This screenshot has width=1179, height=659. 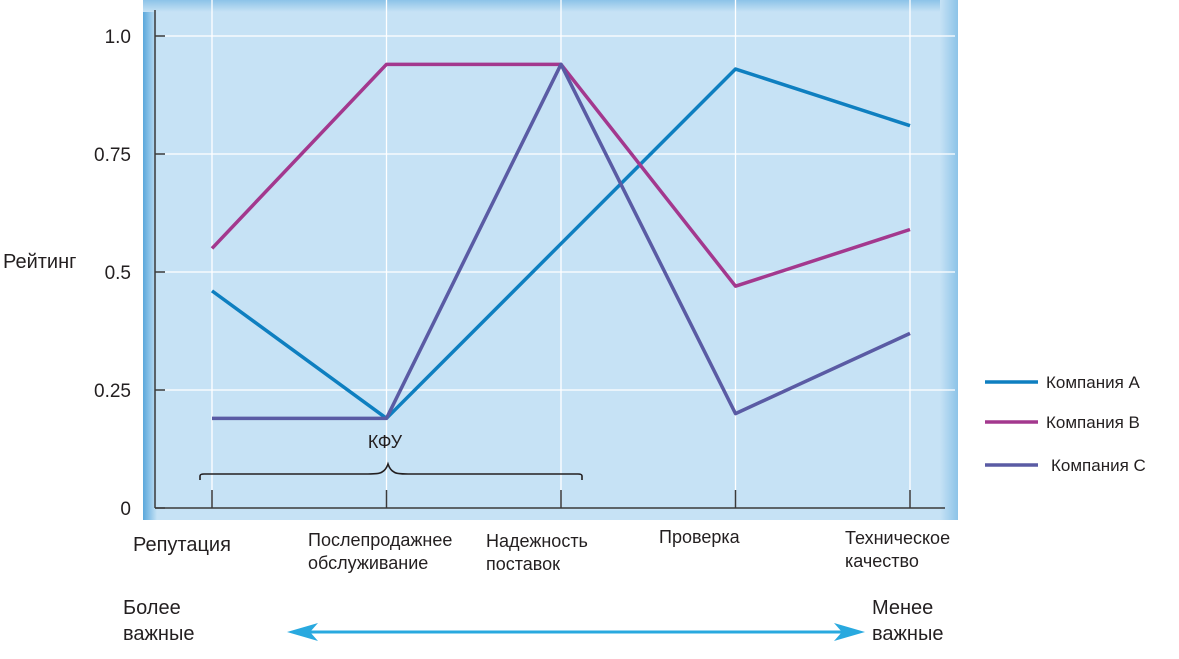 What do you see at coordinates (561, 499) in the screenshot?
I see `x-ticks` at bounding box center [561, 499].